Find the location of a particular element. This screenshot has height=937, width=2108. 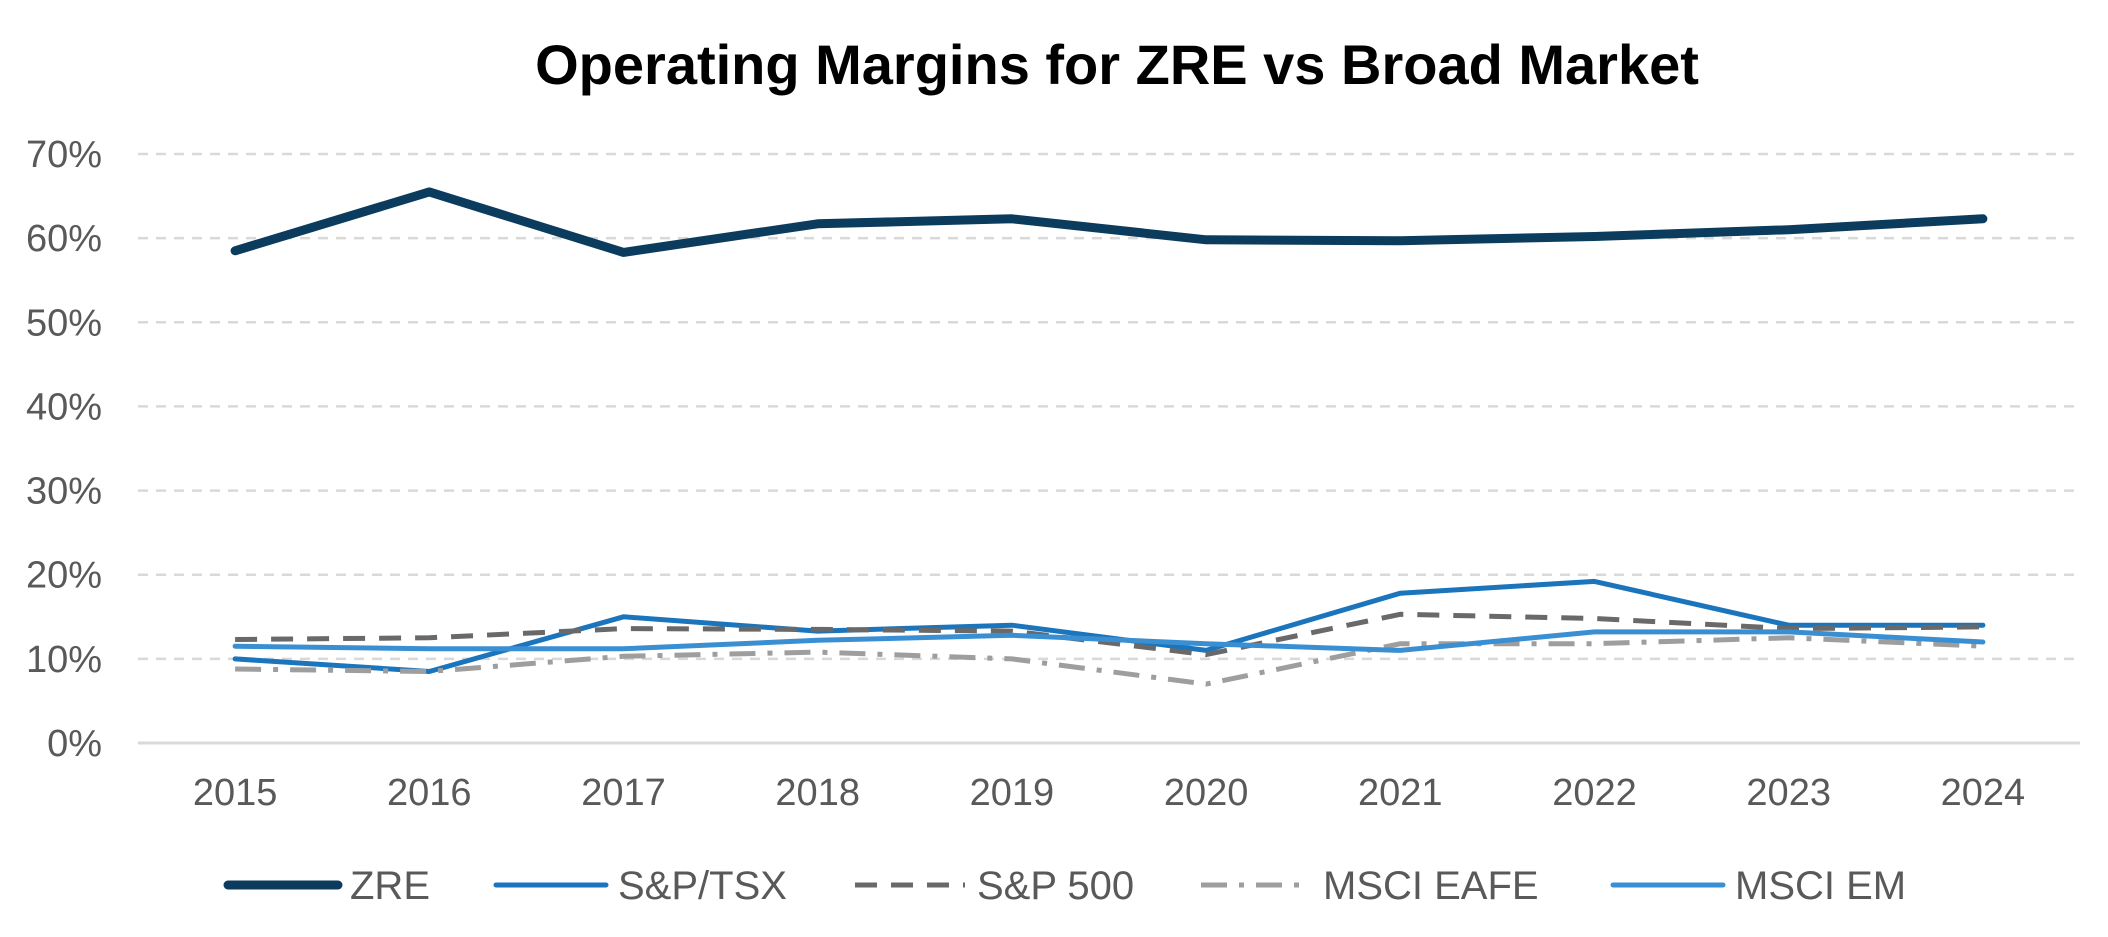

x-tick-label: 2024 is located at coordinates (1983, 793).